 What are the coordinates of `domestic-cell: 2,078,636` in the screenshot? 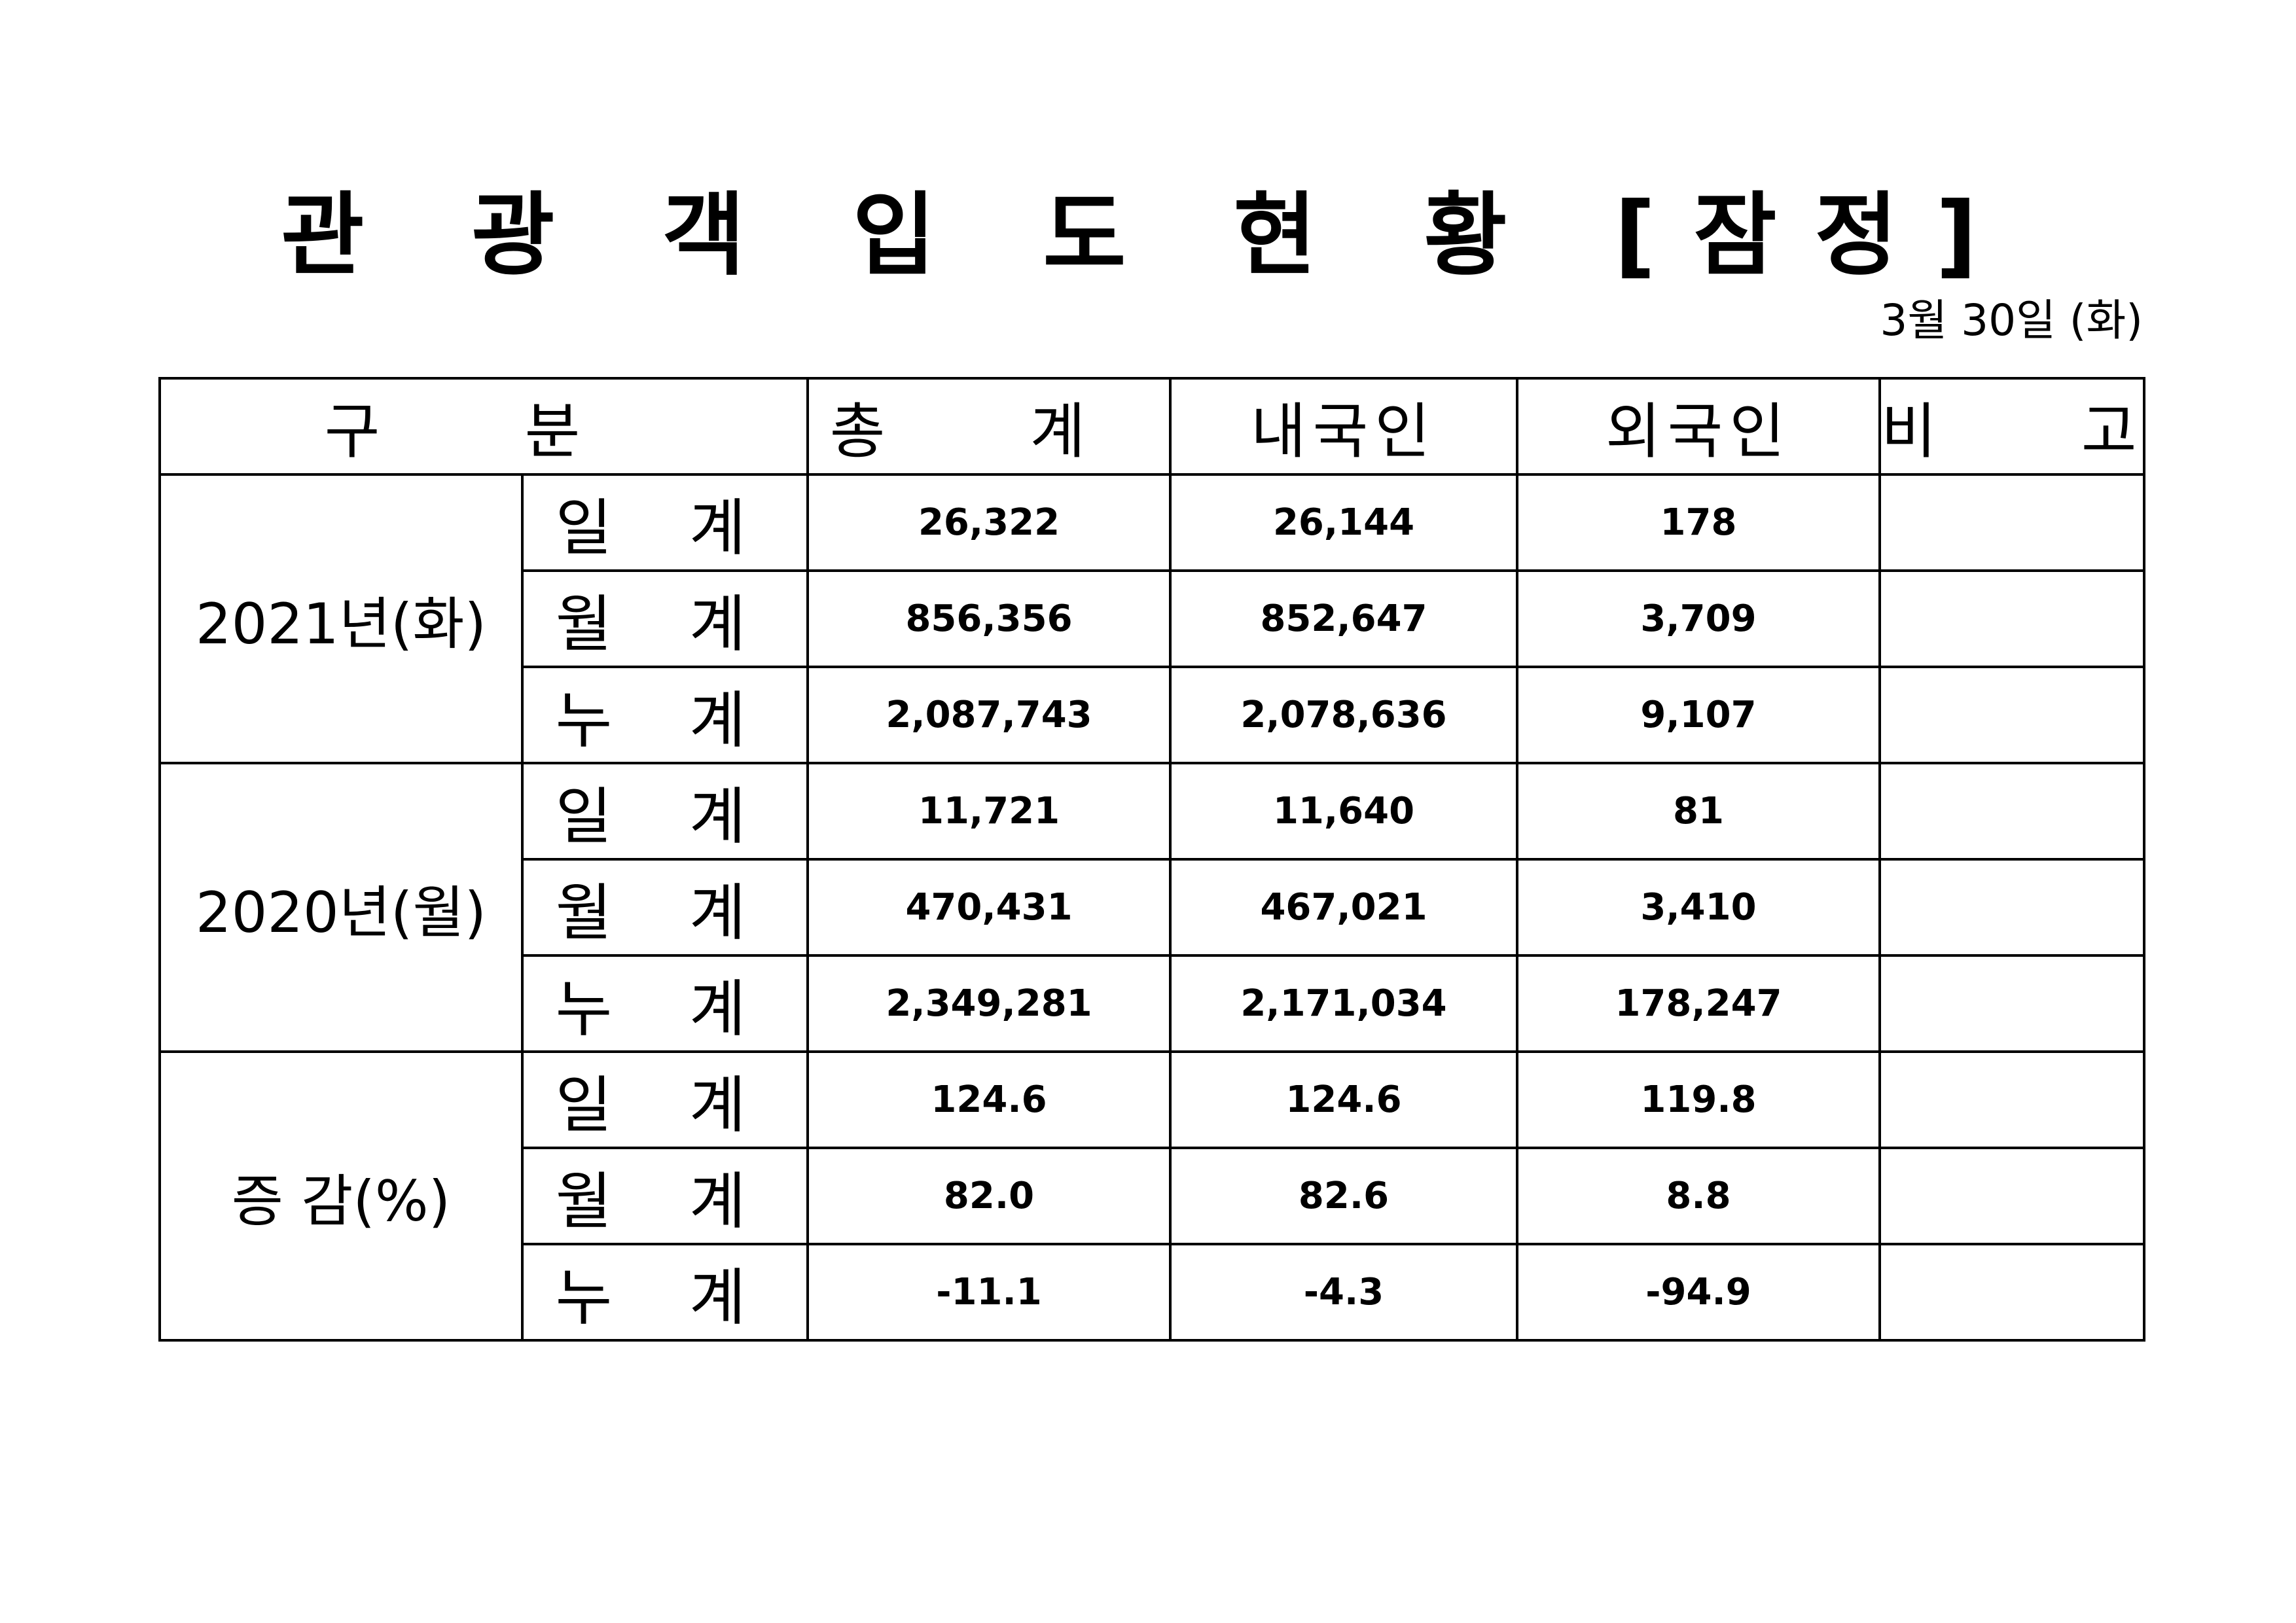 It's located at (1343, 715).